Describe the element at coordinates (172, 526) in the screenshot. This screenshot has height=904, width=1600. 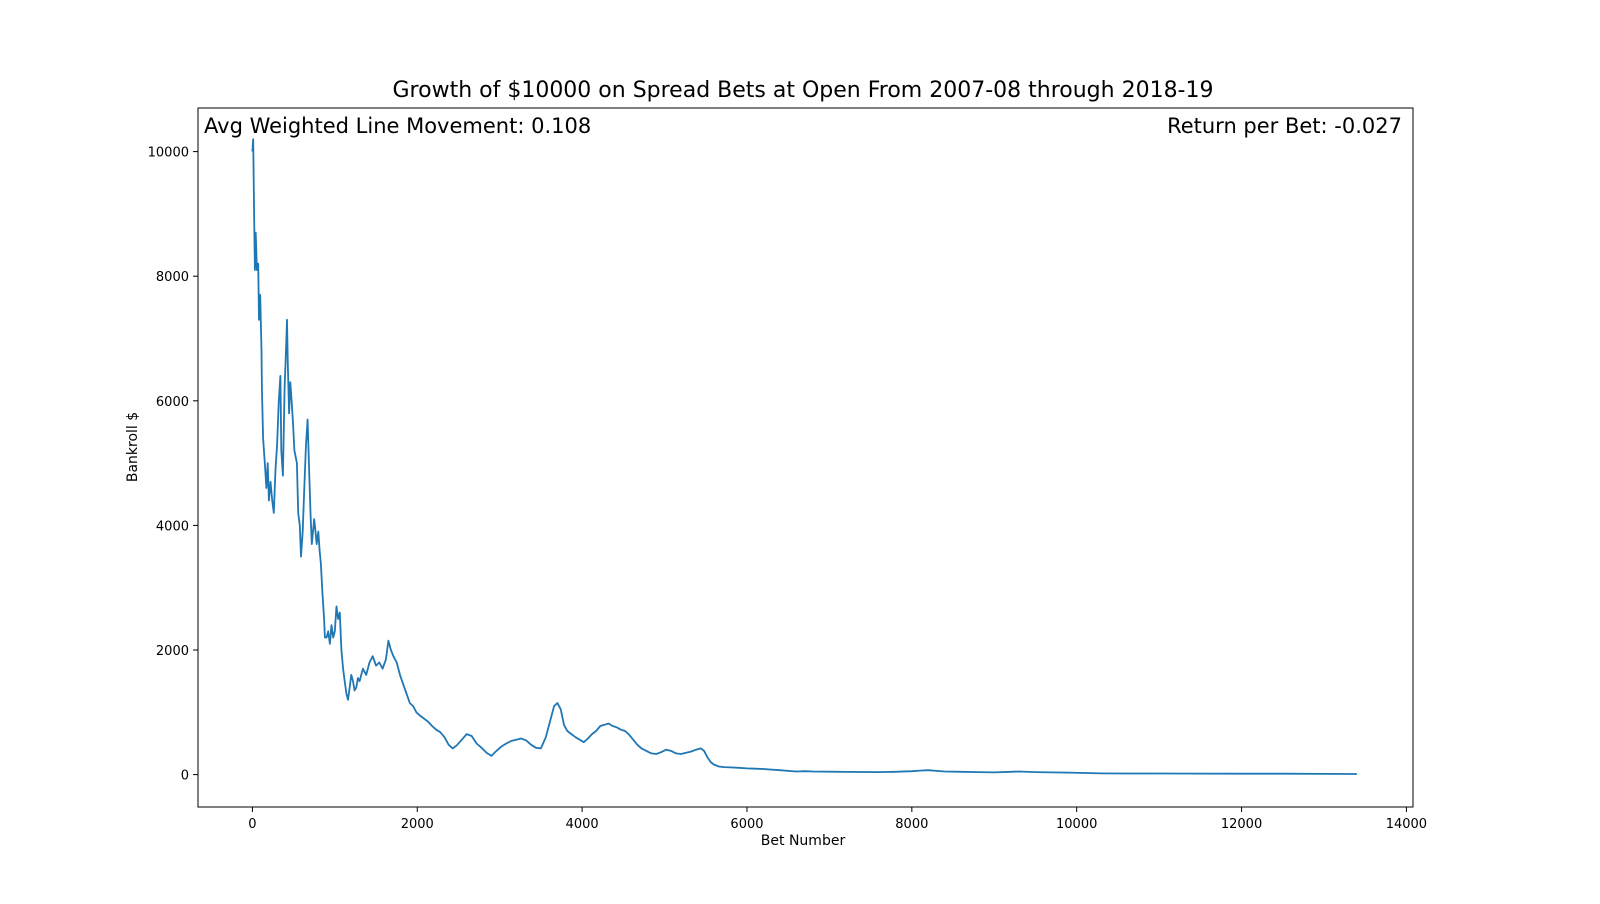
I see `y-tick-label: 4000` at that location.